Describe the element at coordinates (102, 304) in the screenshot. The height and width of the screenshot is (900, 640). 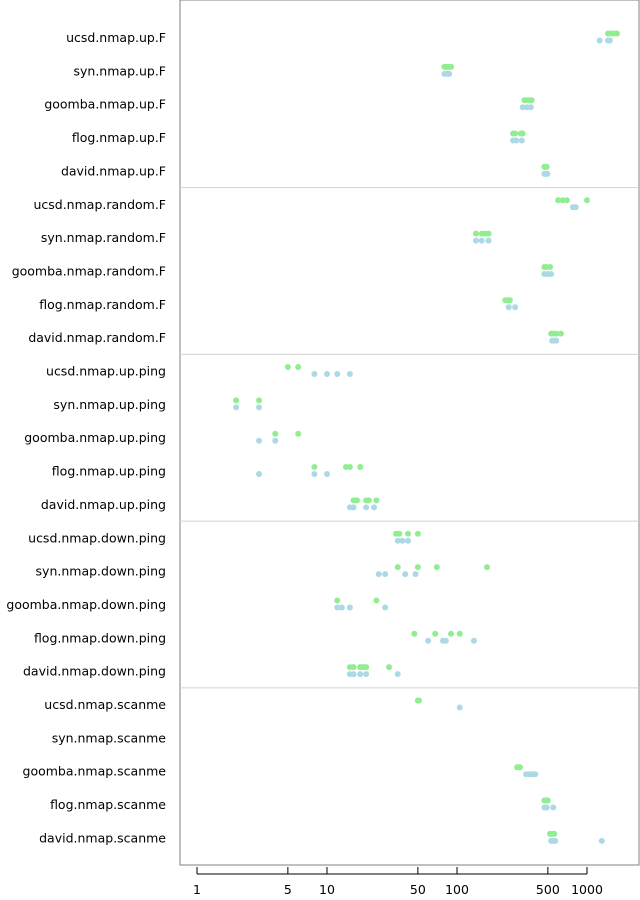
I see `row-label: flog.nmap.random.F` at that location.